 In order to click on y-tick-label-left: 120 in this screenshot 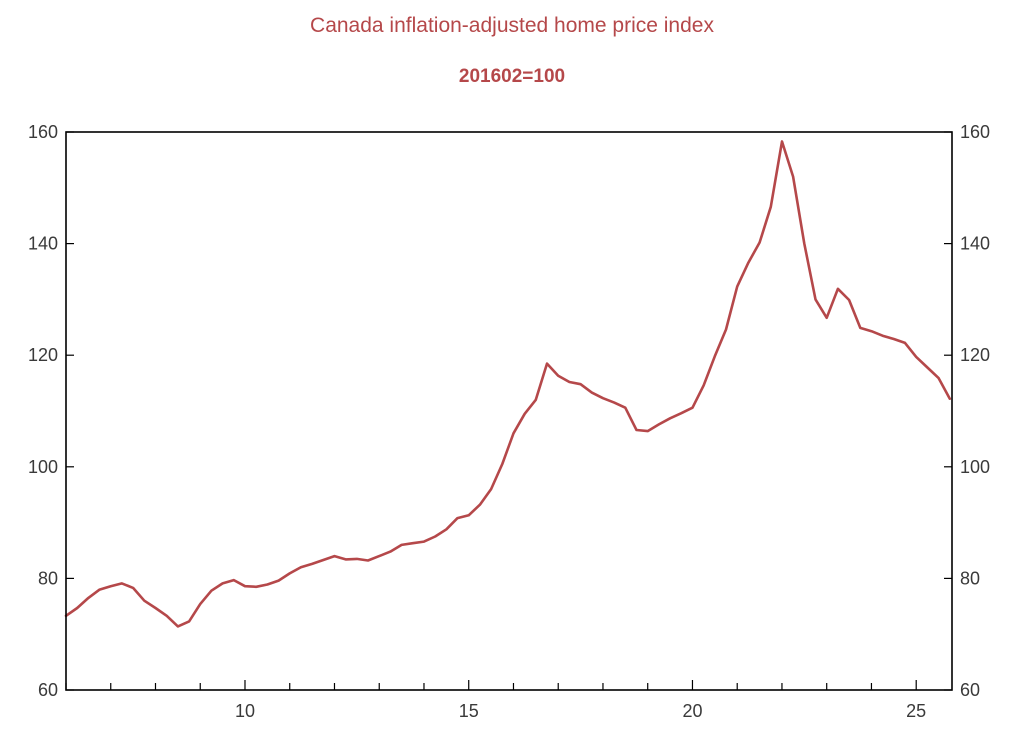, I will do `click(43, 355)`.